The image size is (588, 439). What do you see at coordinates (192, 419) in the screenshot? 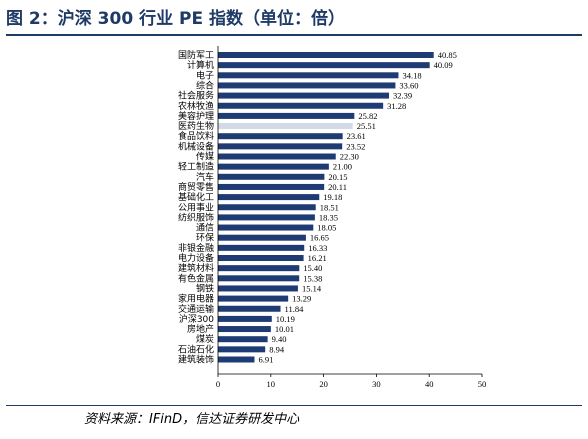
I see `source-note: 资料来源：IFinD，信达证券研发中心` at bounding box center [192, 419].